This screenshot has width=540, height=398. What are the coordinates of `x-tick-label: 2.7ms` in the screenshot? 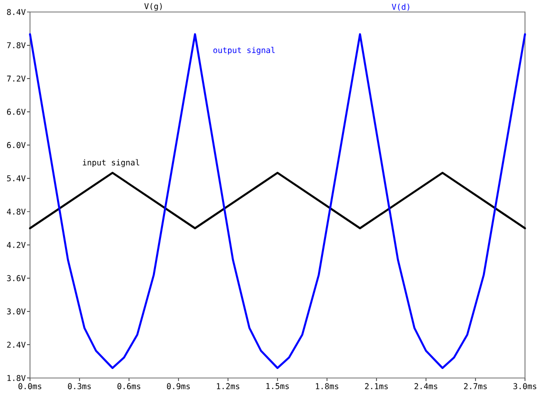 It's located at (475, 386).